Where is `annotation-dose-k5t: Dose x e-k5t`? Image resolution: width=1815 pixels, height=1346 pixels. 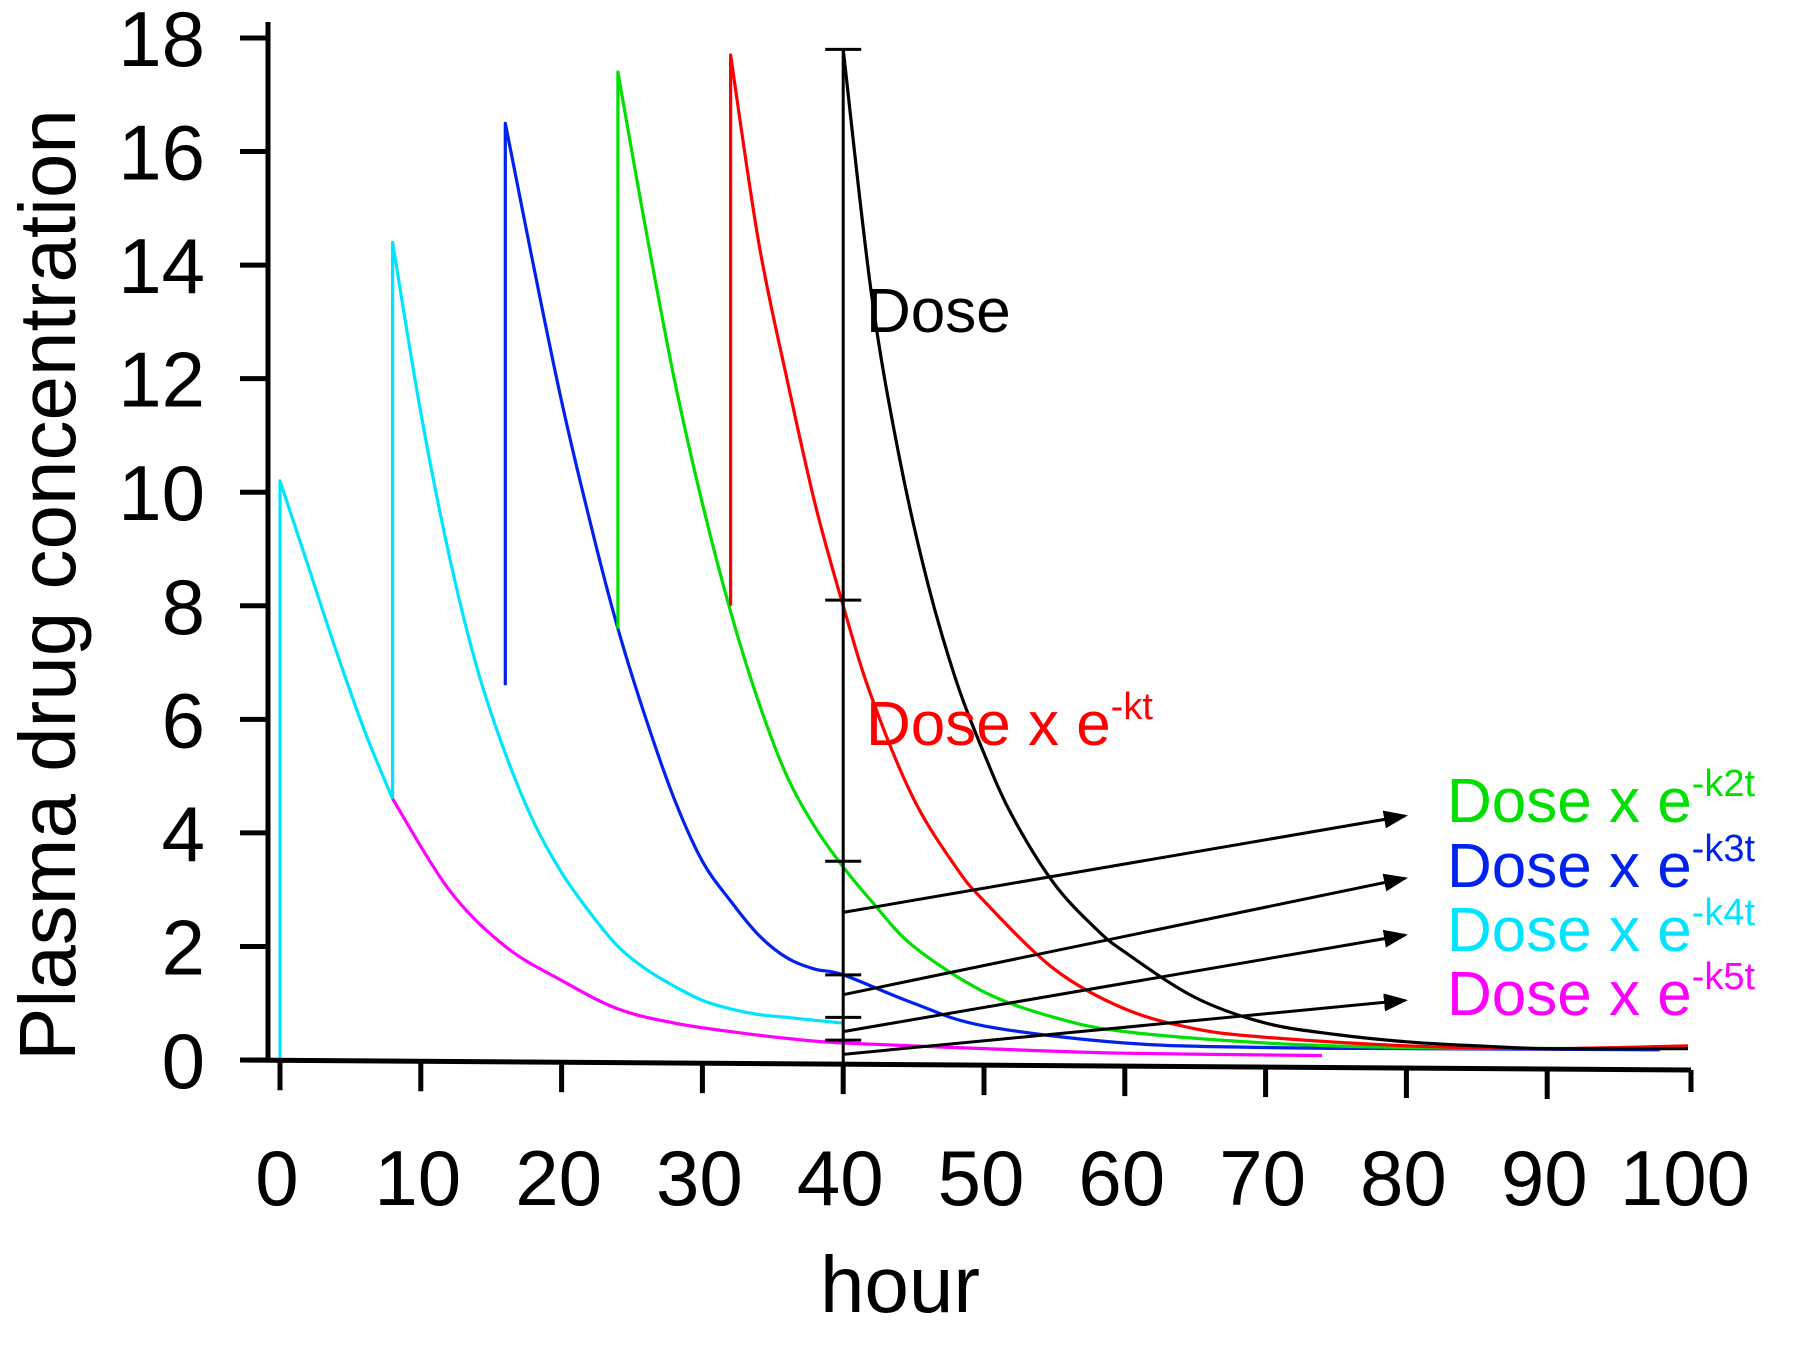
annotation-dose-k5t: Dose x e-k5t is located at coordinates (1601, 992).